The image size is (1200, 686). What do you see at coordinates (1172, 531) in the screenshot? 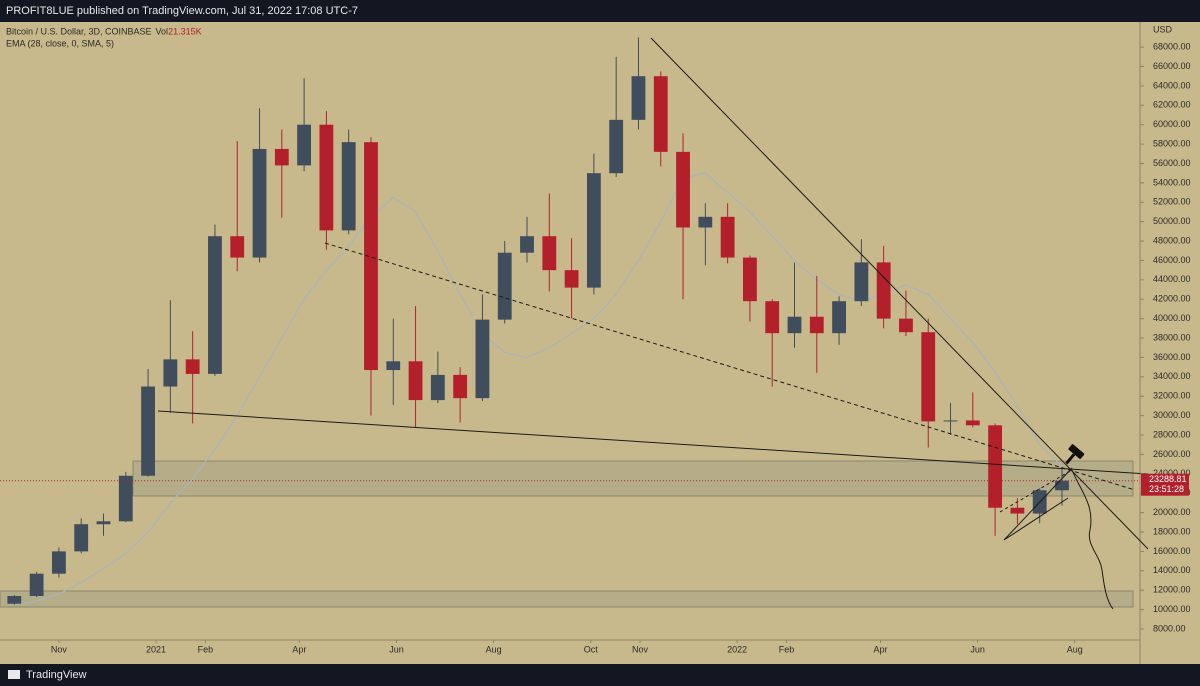
I see `y-tick-label: 18000.00` at bounding box center [1172, 531].